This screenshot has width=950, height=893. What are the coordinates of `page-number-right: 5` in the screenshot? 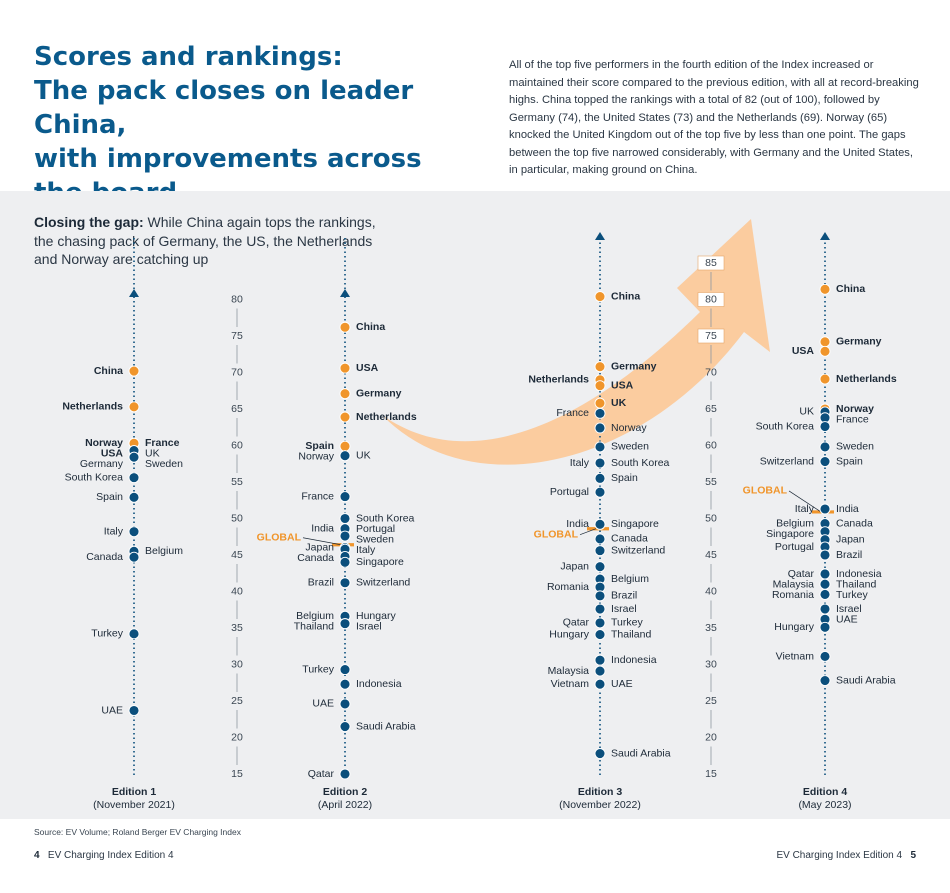 It's located at (913, 855).